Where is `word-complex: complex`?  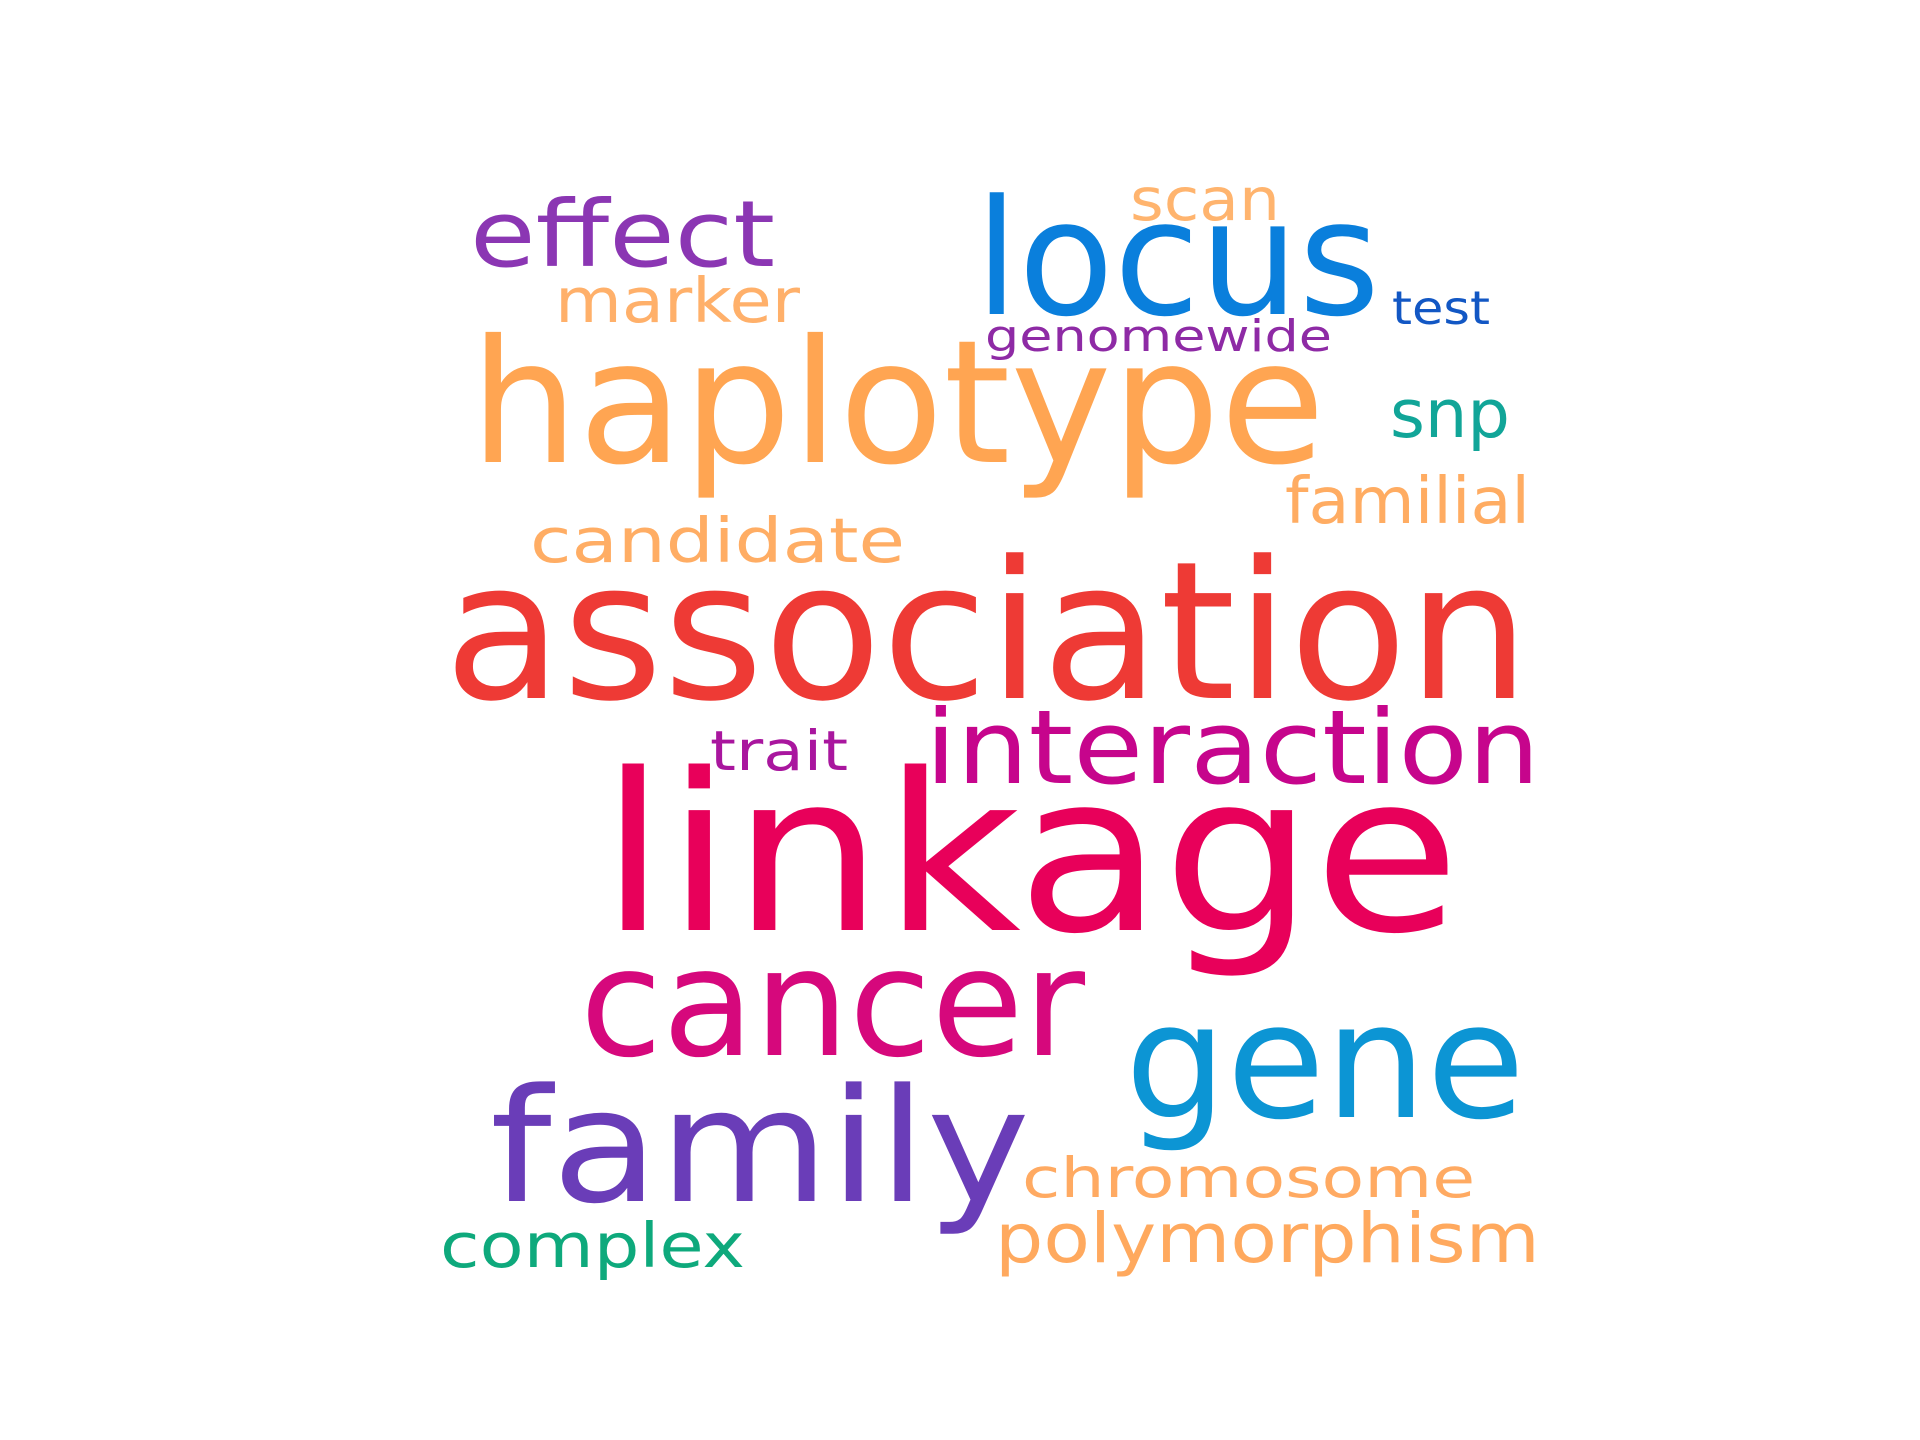 word-complex: complex is located at coordinates (593, 1245).